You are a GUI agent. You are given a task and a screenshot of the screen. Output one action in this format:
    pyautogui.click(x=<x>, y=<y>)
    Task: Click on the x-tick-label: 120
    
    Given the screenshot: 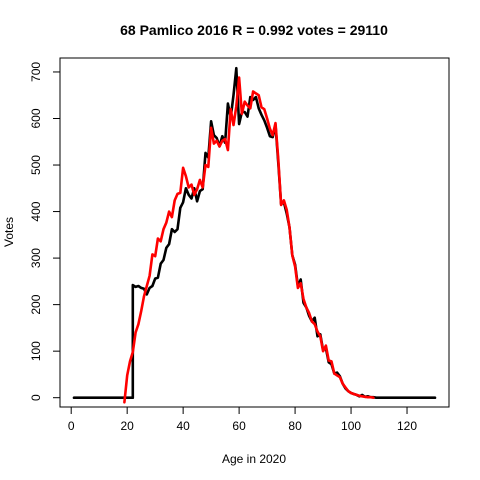 What is the action you would take?
    pyautogui.click(x=407, y=426)
    